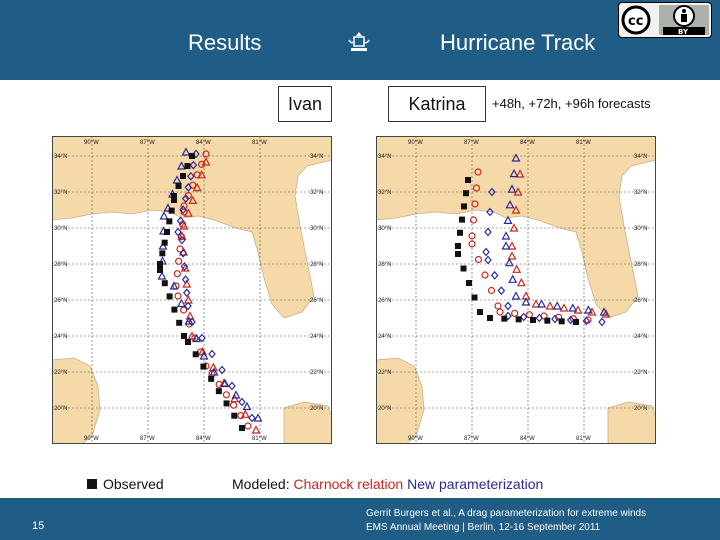 The image size is (720, 540). Describe the element at coordinates (316, 229) in the screenshot. I see `lat-tick-label-right: 30°N` at that location.